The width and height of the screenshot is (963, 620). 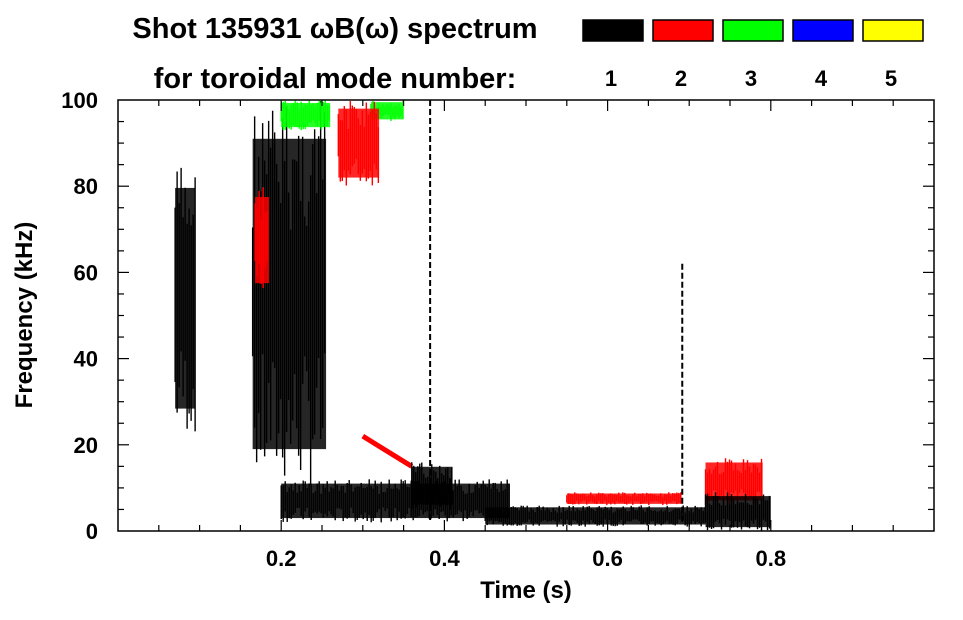 What do you see at coordinates (607, 558) in the screenshot?
I see `x-tick-label: 0.6` at bounding box center [607, 558].